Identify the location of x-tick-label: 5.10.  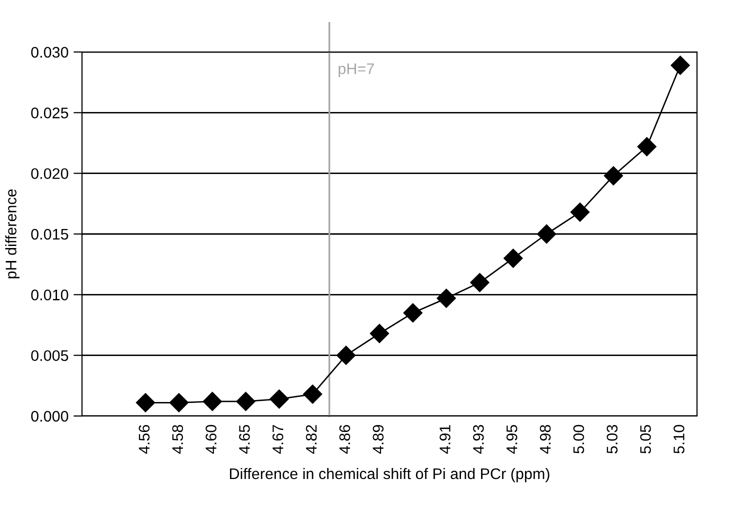
(679, 439).